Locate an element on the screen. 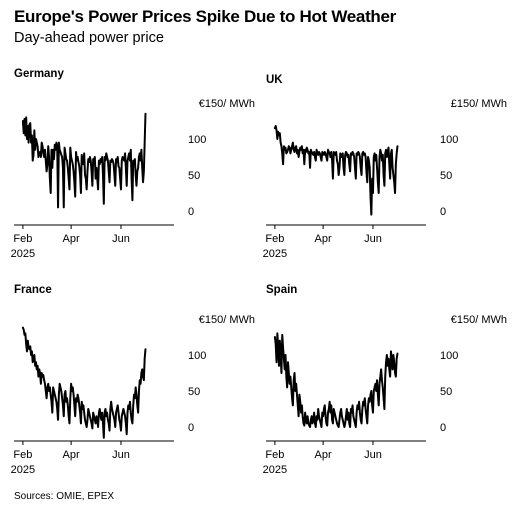 The width and height of the screenshot is (515, 510). panel-title: Spain is located at coordinates (282, 290).